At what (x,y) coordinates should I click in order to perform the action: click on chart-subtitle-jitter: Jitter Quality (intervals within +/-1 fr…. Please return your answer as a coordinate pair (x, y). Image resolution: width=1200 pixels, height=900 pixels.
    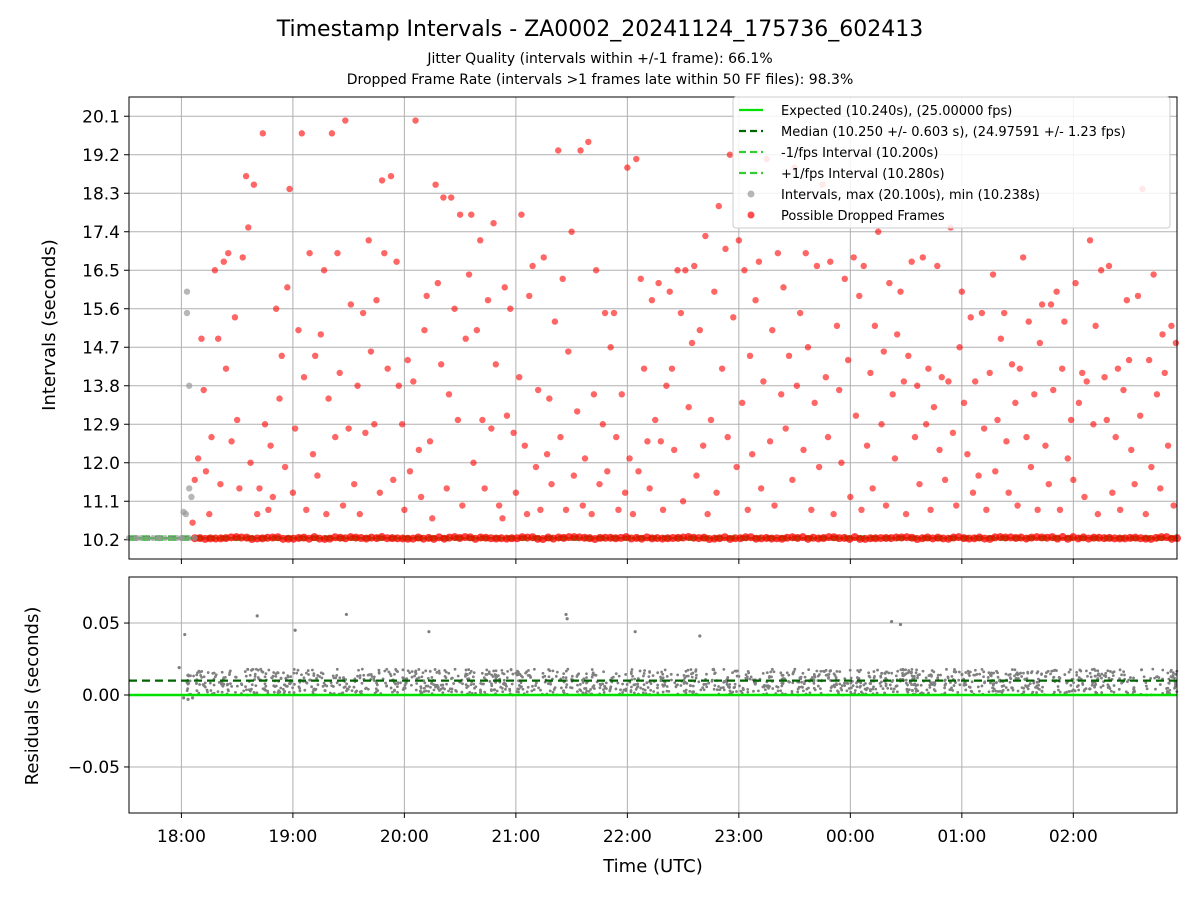
    Looking at the image, I should click on (599, 59).